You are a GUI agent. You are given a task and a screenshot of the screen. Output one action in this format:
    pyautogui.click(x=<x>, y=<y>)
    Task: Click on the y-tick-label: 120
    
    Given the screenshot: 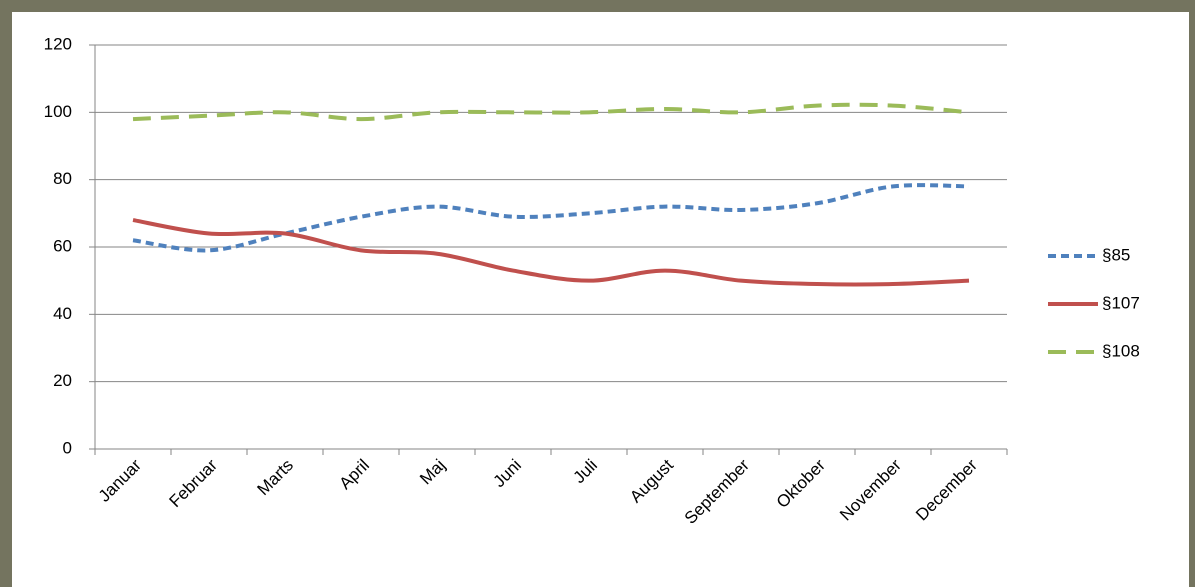 What is the action you would take?
    pyautogui.click(x=58, y=43)
    